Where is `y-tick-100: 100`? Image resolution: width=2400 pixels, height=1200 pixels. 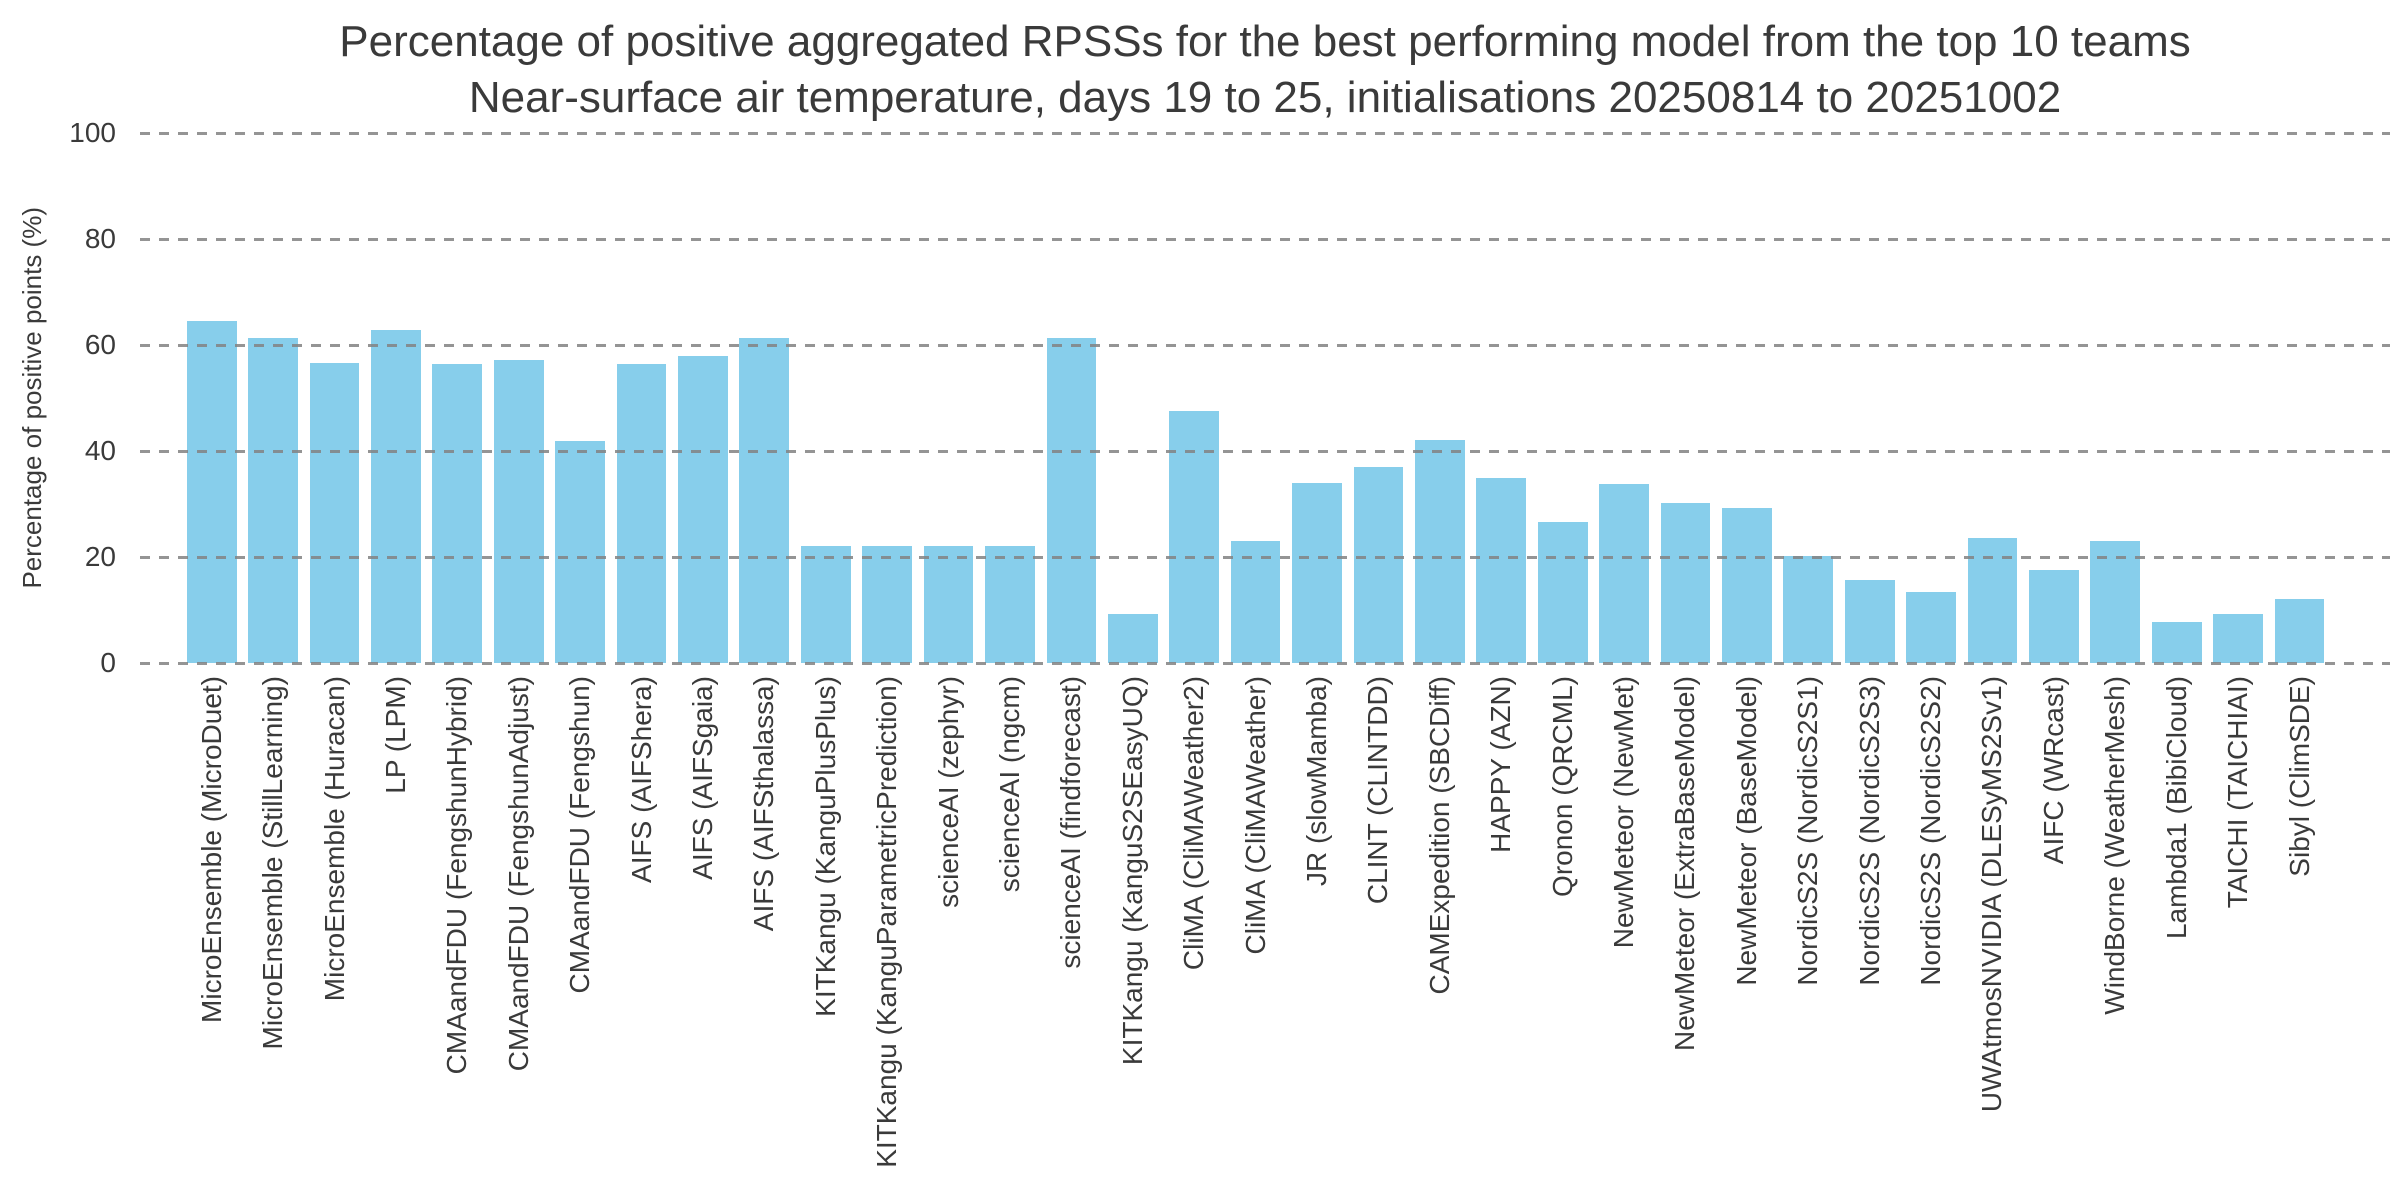
y-tick-100: 100 is located at coordinates (92, 132).